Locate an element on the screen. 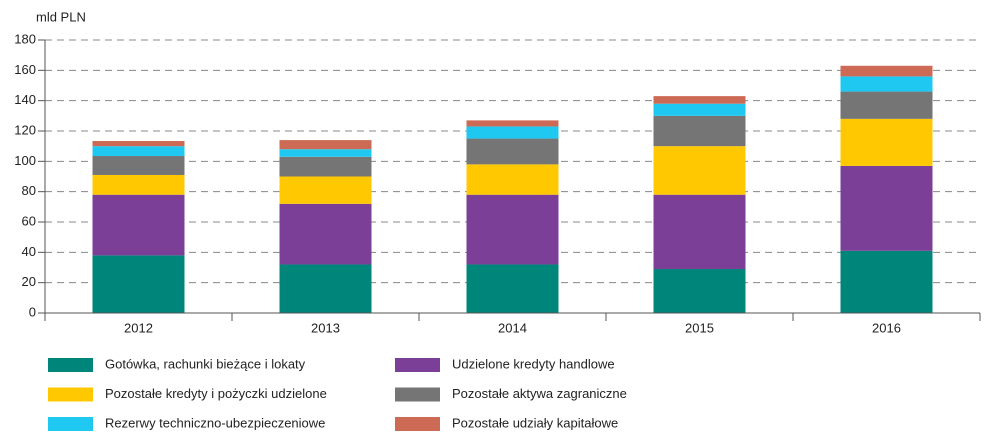  x-tick-label: 2012 is located at coordinates (138, 327).